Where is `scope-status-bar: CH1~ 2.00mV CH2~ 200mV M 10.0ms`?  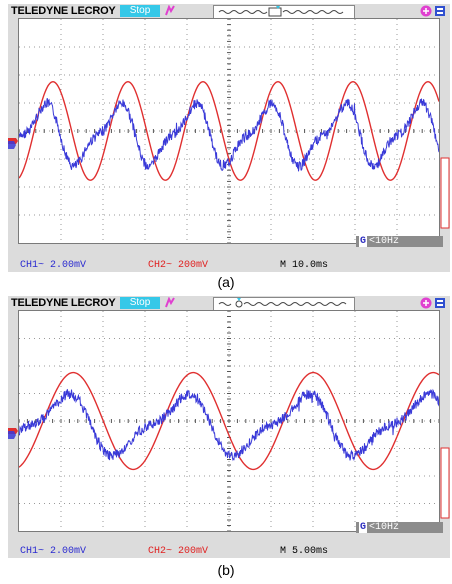 scope-status-bar: CH1~ 2.00mV CH2~ 200mV M 10.0ms is located at coordinates (229, 266).